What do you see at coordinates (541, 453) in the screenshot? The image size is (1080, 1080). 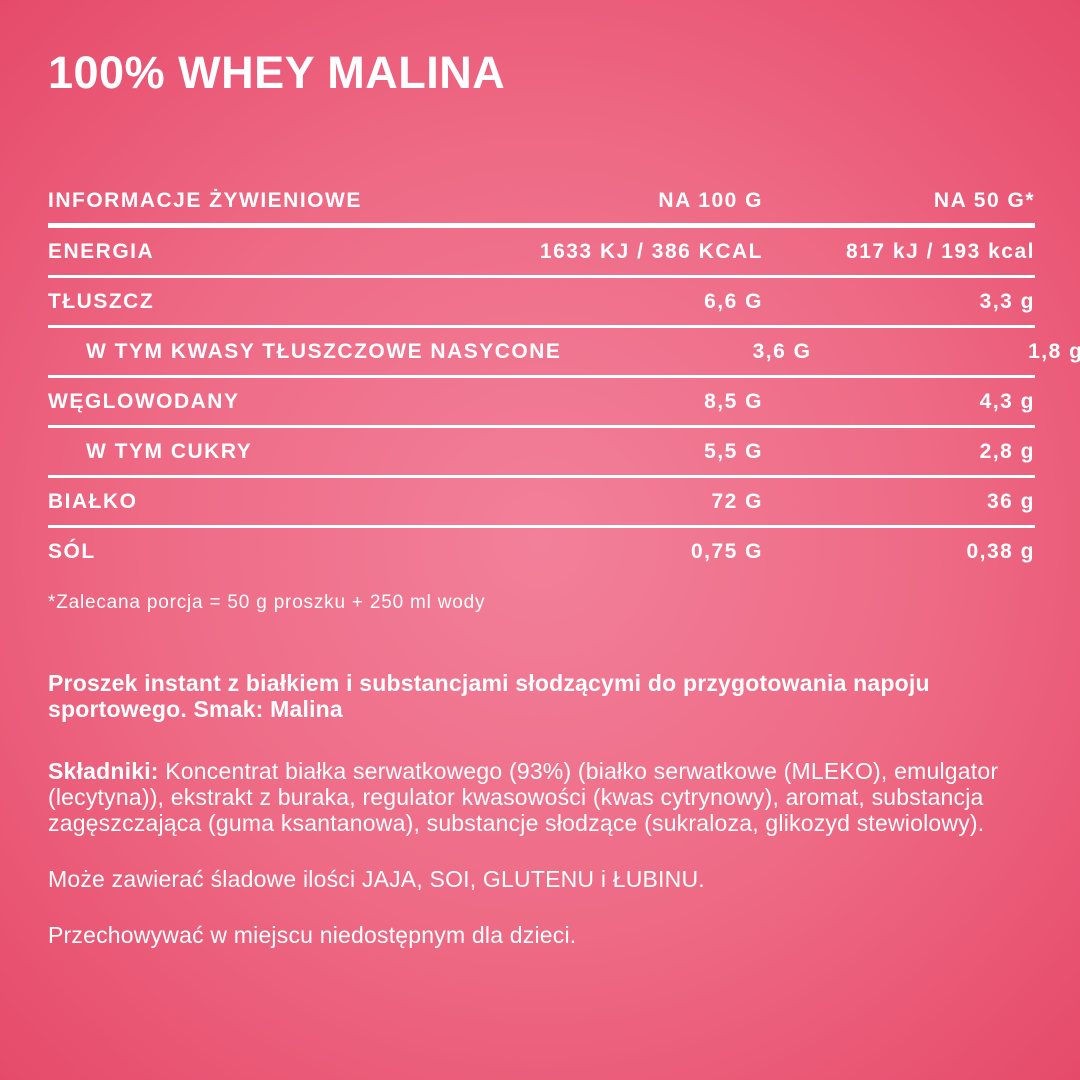 I see `table-row-cukry: W TYM CUKRY 5,5 G 2,8 g` at bounding box center [541, 453].